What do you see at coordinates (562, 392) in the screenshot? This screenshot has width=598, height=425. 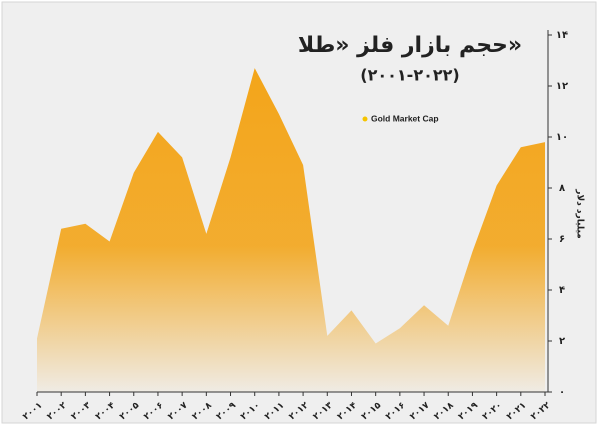 I see `y-tick-label: ۰` at bounding box center [562, 392].